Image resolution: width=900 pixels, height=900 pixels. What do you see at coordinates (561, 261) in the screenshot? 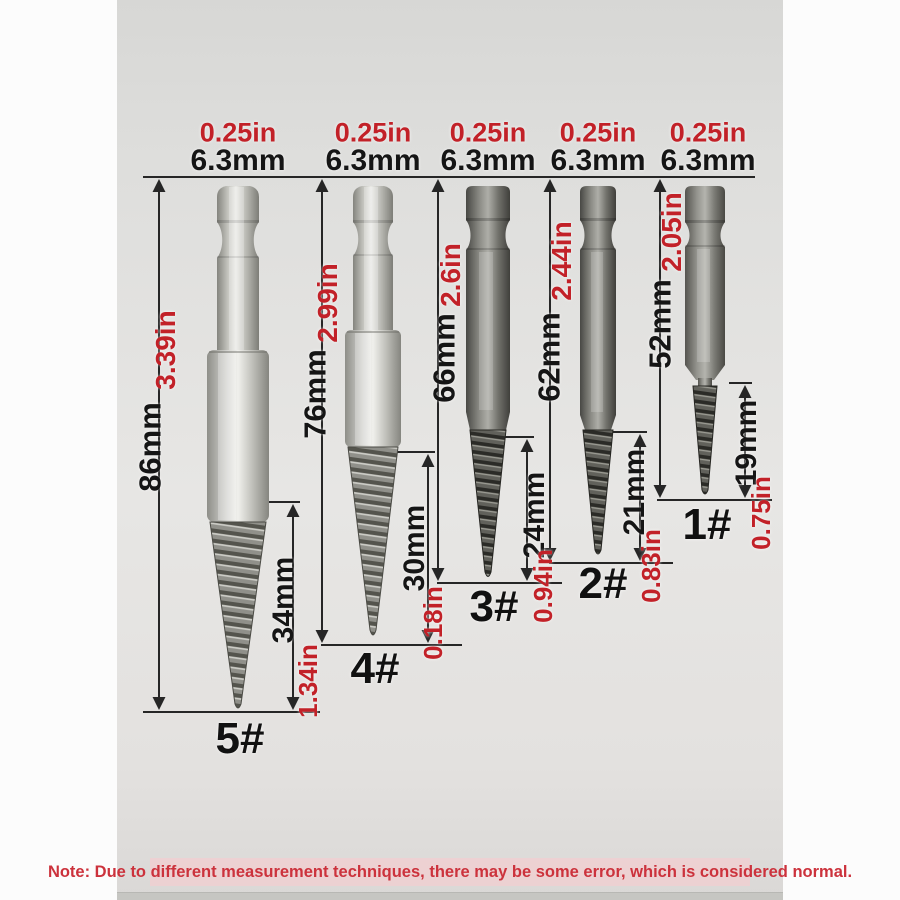
I see `total-in-label: 2.44in` at bounding box center [561, 261].